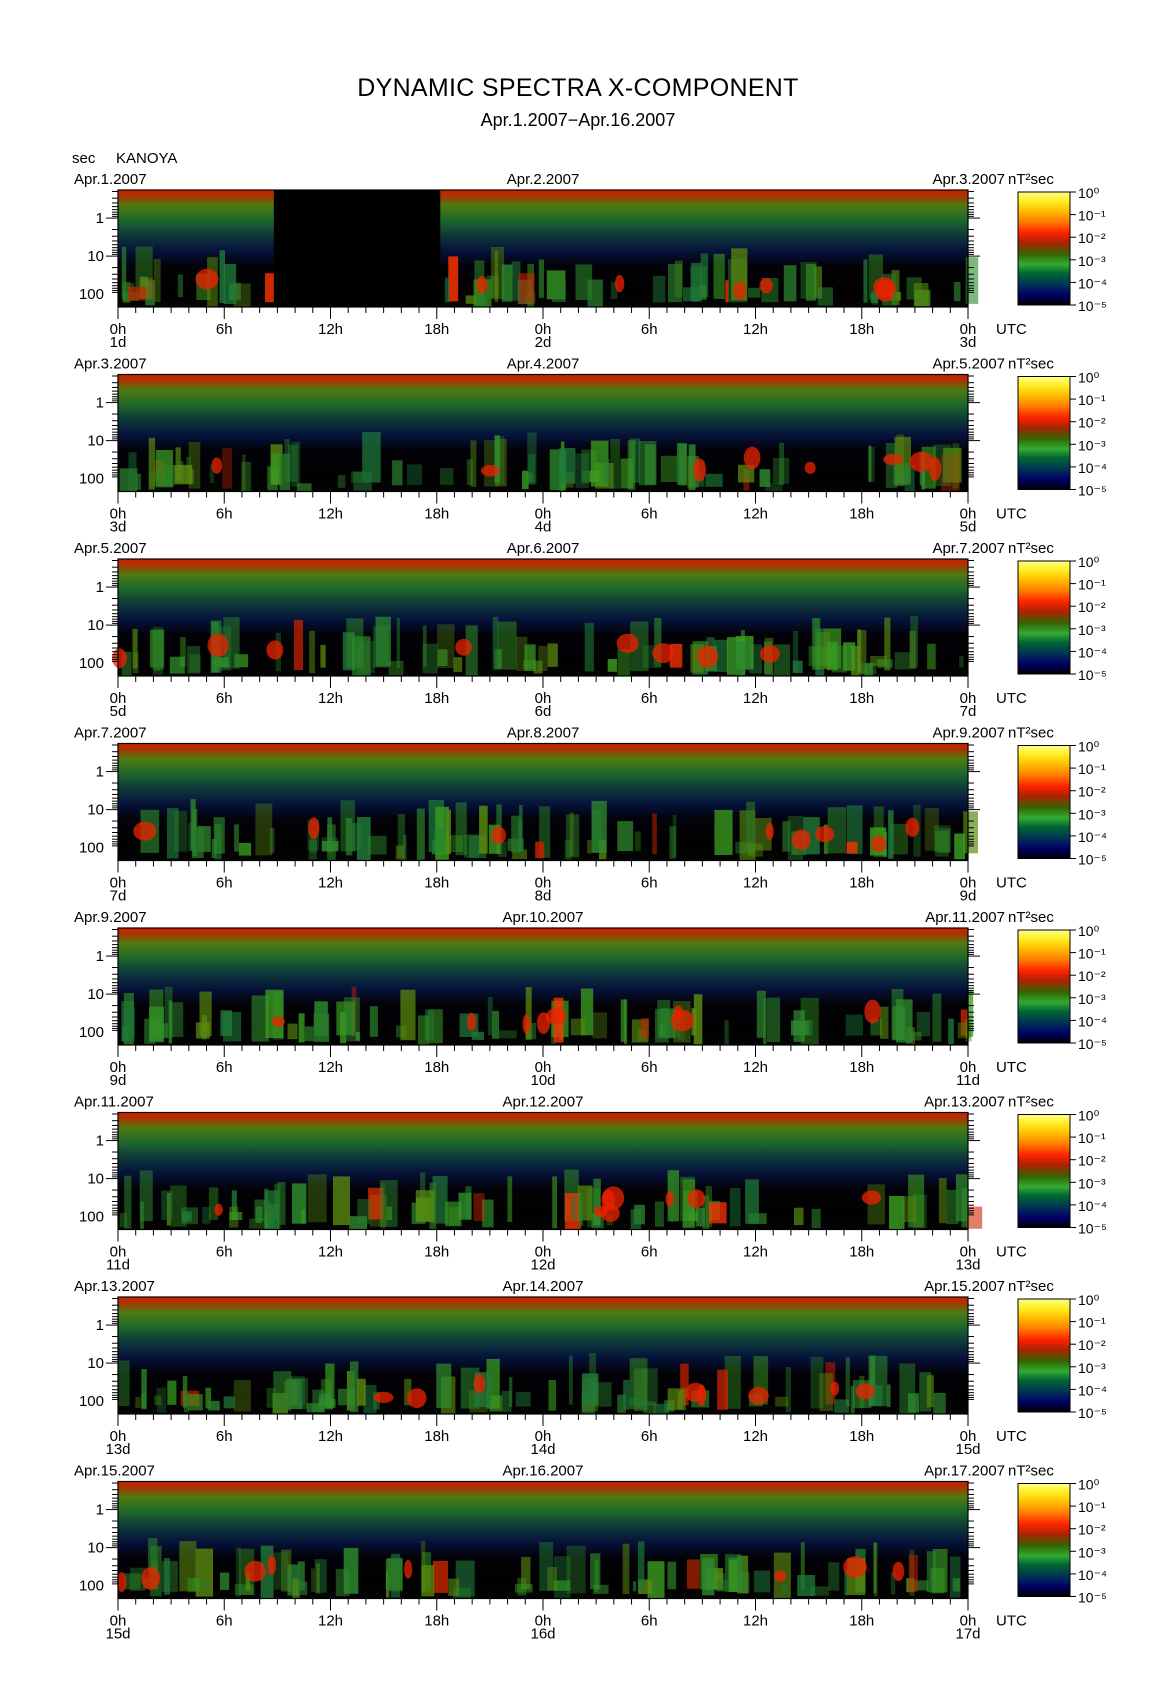 Image resolution: width=1156 pixels, height=1704 pixels. Describe the element at coordinates (968, 179) in the screenshot. I see `panel-right-date: Apr.3.2007` at that location.